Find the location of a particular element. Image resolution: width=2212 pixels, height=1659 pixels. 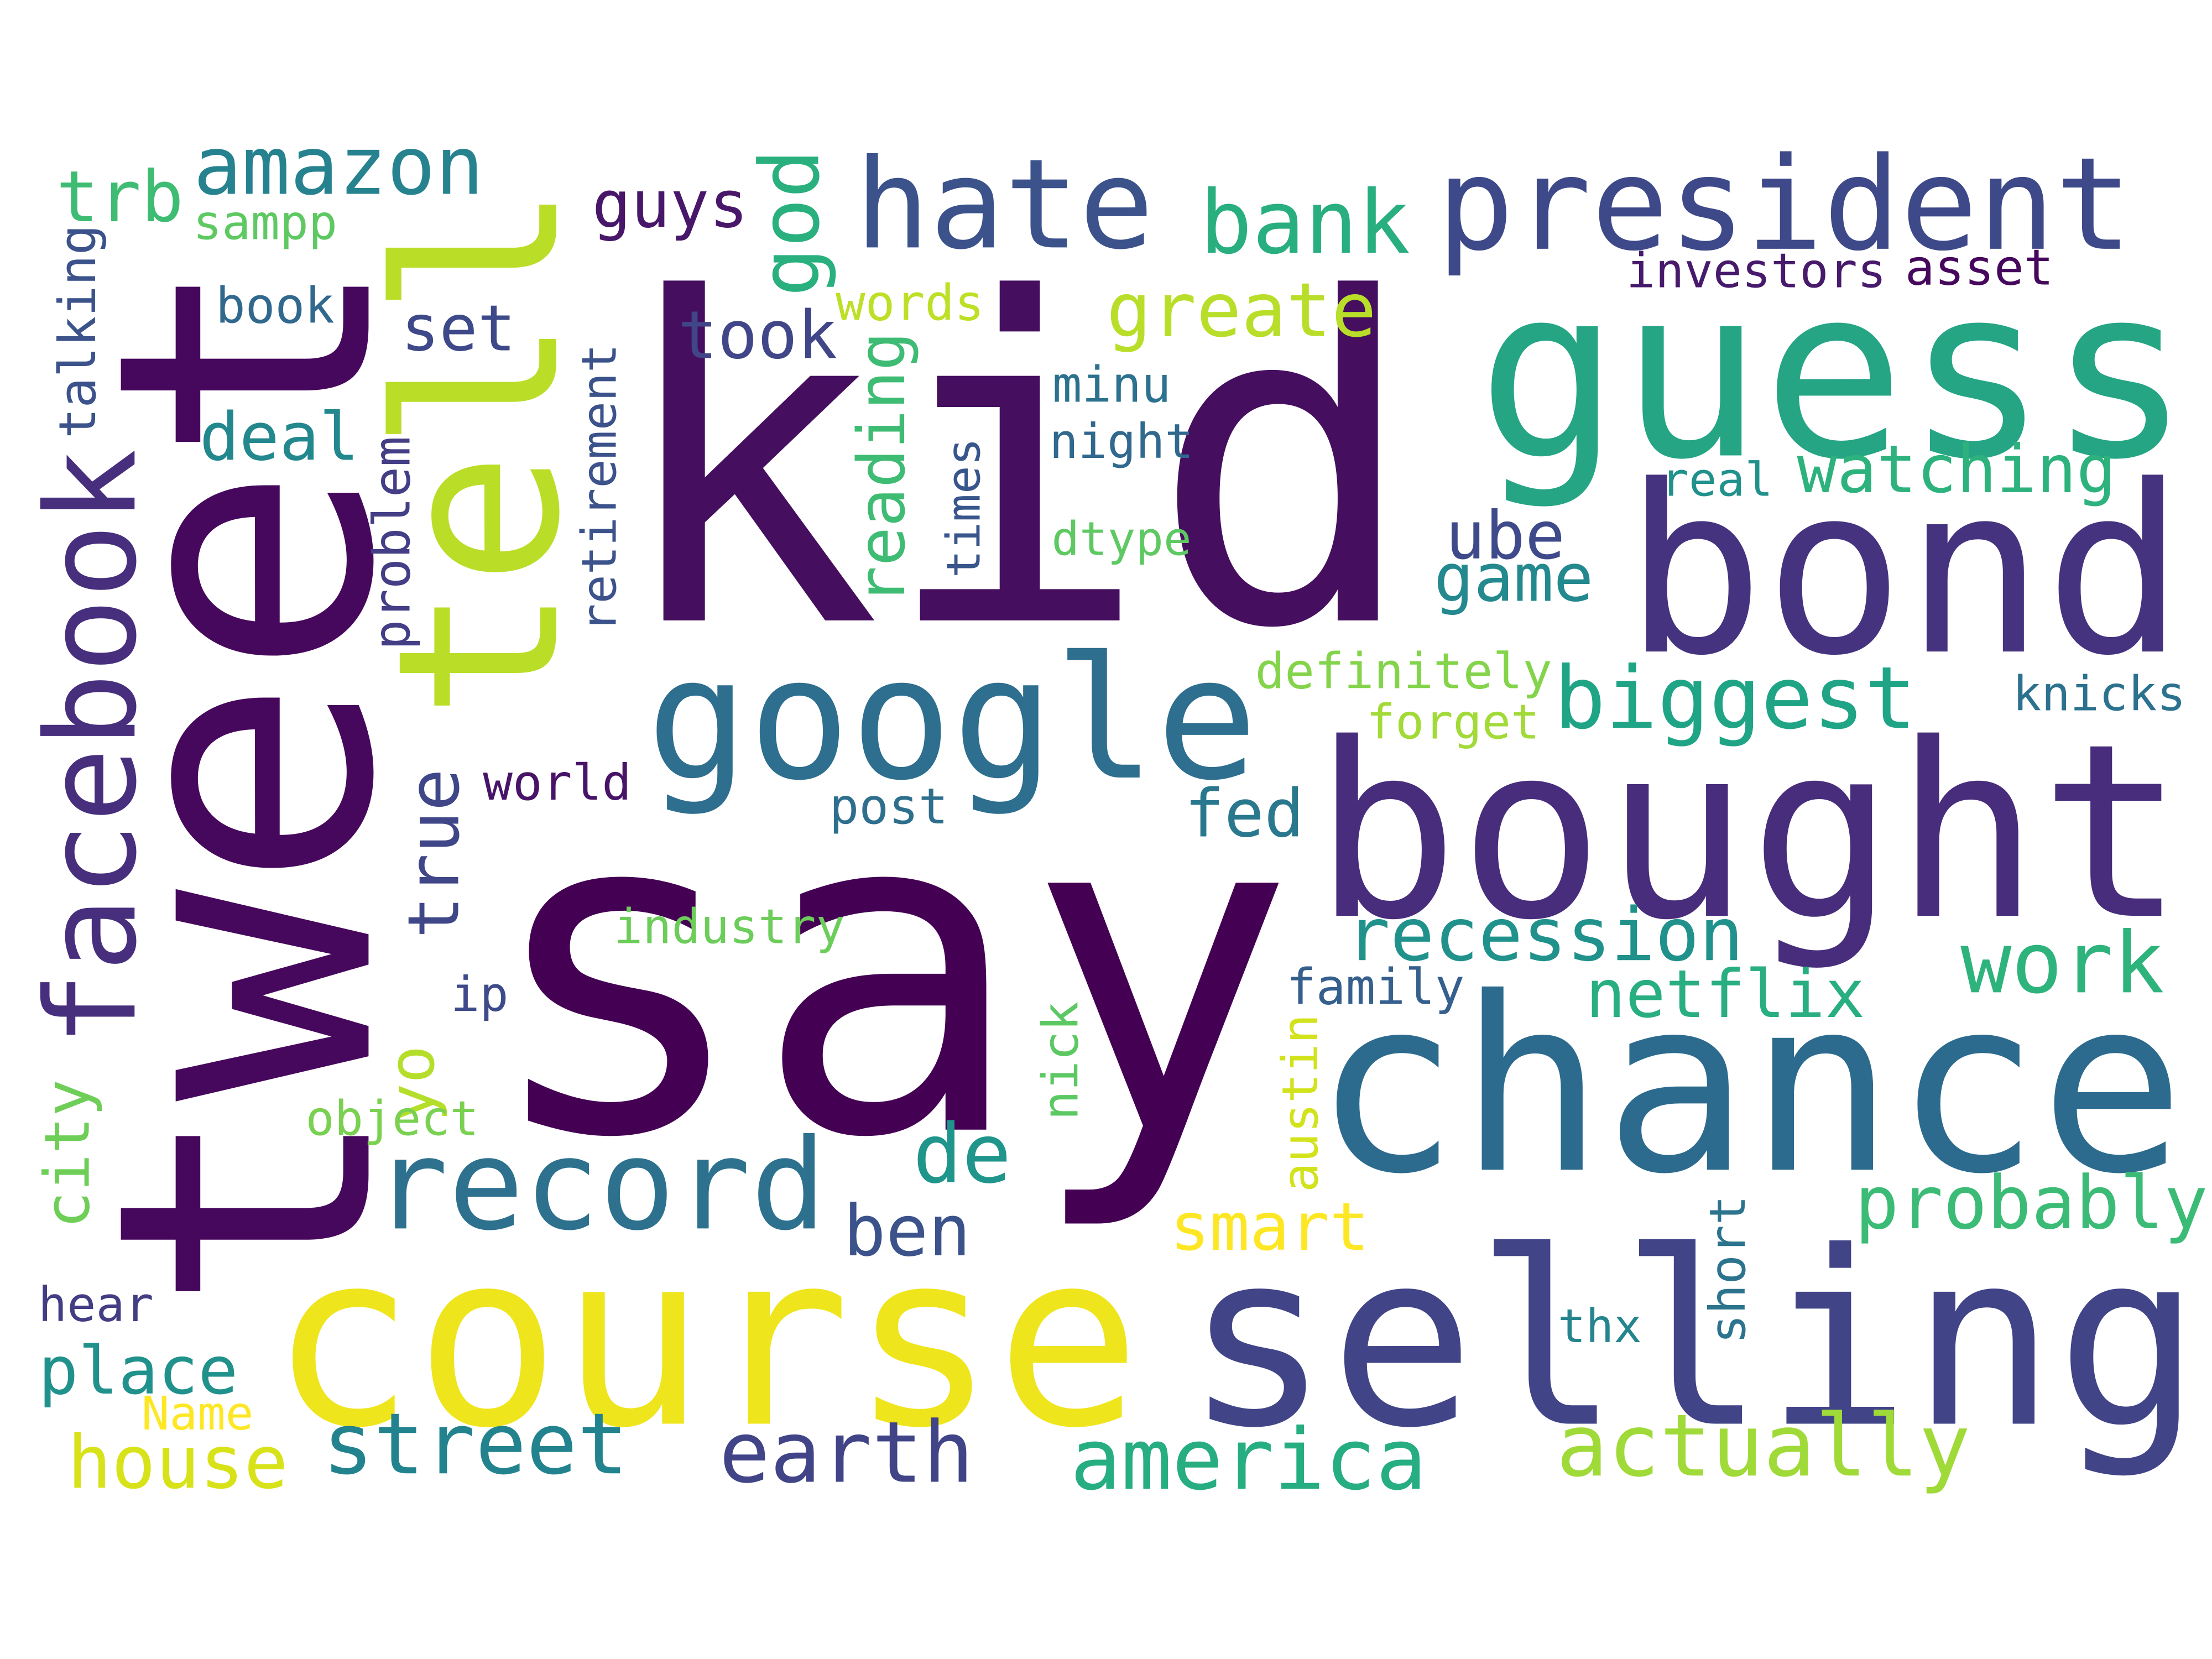

word: deal is located at coordinates (280, 437).